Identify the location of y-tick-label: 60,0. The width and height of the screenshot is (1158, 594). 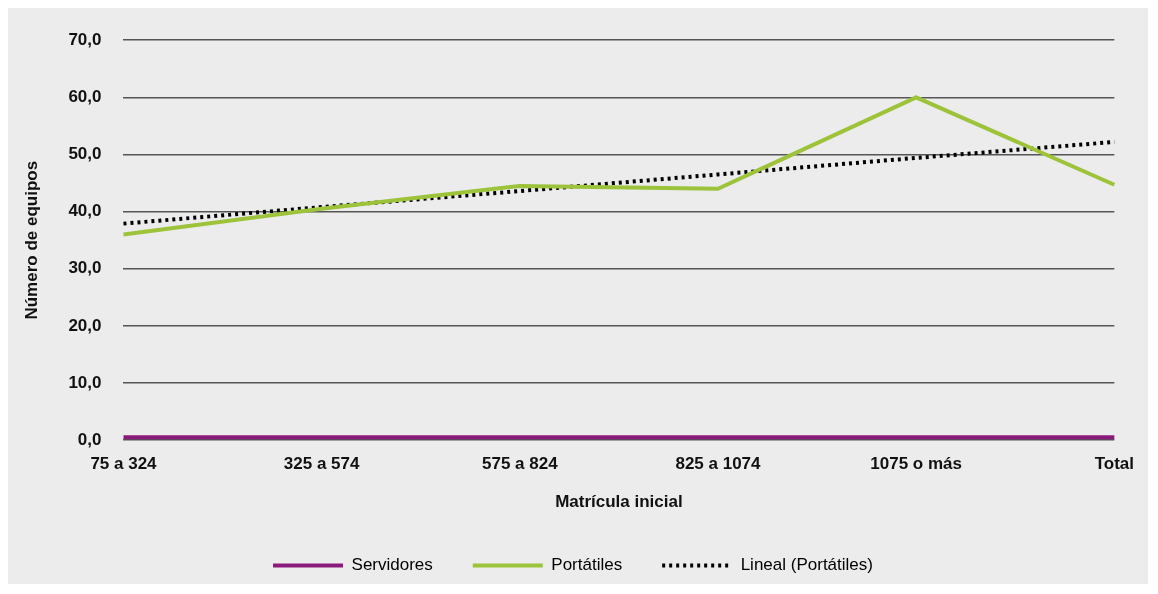
(85, 97).